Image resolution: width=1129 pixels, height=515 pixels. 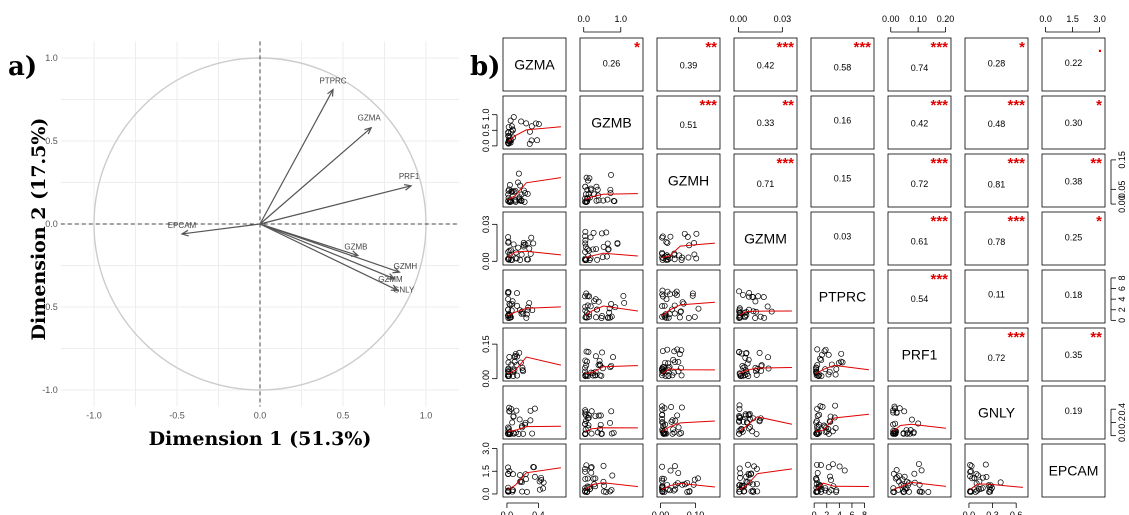 I want to click on pca-y-tick-label: 0.0, so click(x=51, y=224).